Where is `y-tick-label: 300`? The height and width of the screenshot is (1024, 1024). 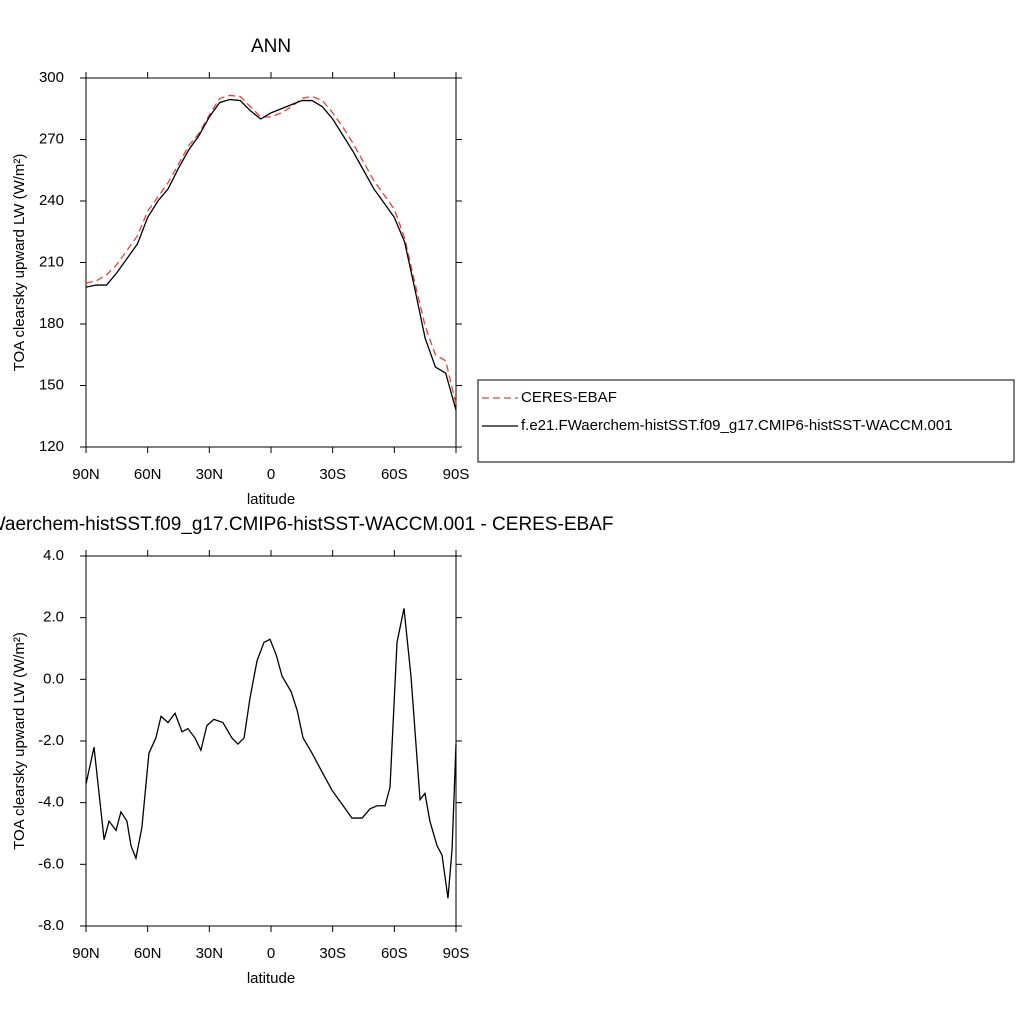 y-tick-label: 300 is located at coordinates (51, 77).